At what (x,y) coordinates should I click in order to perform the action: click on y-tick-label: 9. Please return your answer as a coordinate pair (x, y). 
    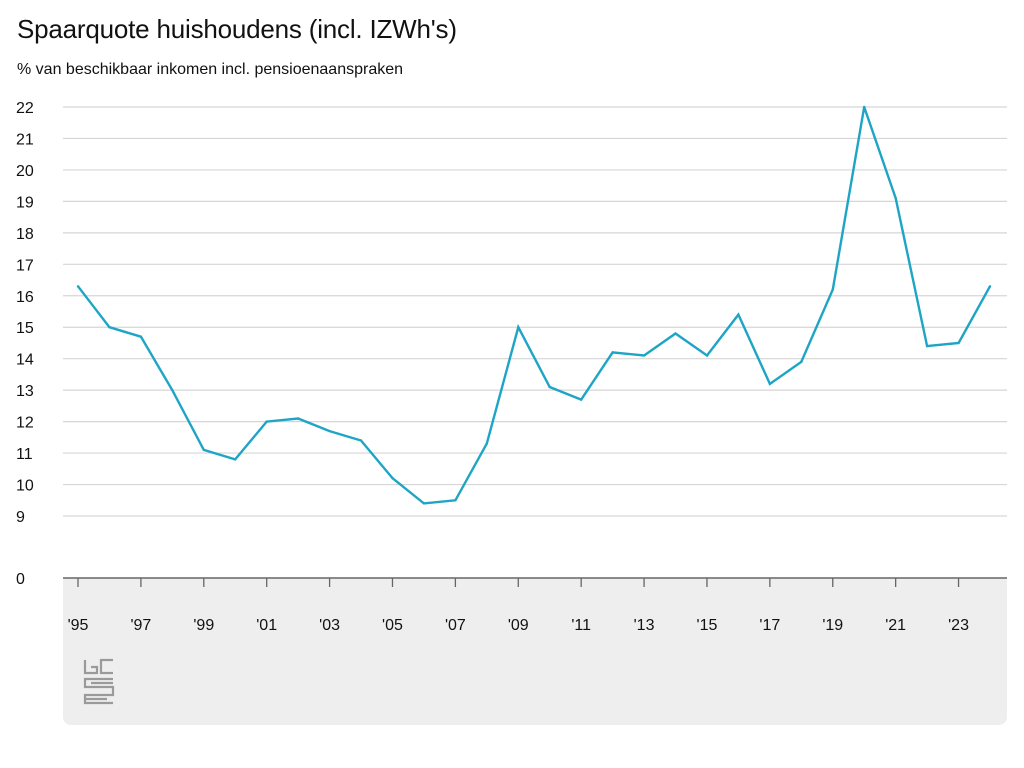
    Looking at the image, I should click on (20, 517).